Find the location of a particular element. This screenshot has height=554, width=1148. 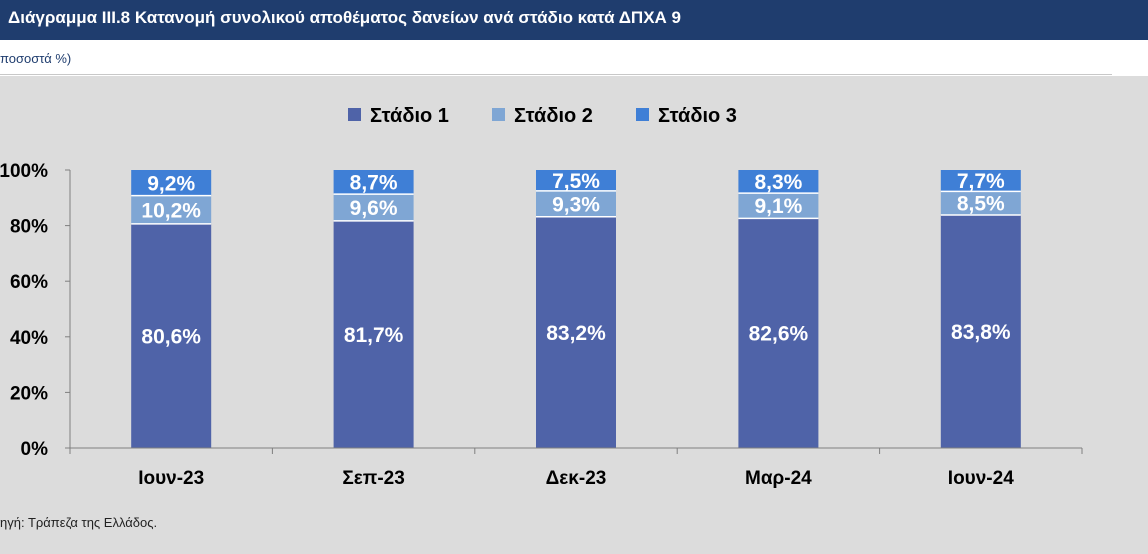

data-label: 9,6% is located at coordinates (374, 208).